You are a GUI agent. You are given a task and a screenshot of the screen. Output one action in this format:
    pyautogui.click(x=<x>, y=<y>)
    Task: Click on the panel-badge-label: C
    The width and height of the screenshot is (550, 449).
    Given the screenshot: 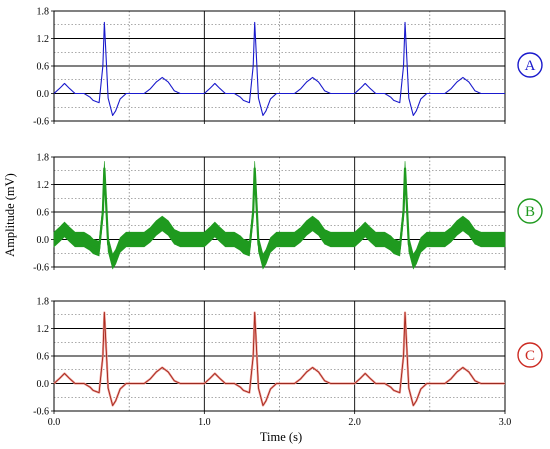 What is the action you would take?
    pyautogui.click(x=530, y=356)
    